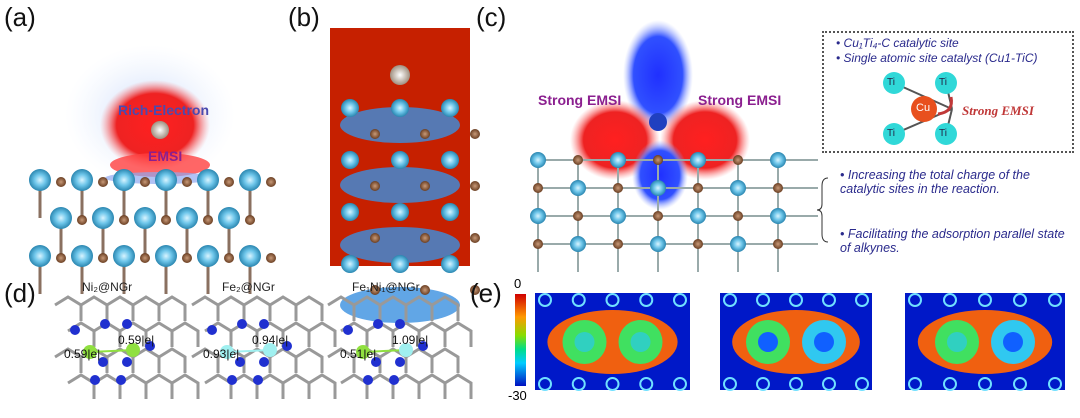  Describe the element at coordinates (405, 175) in the screenshot. I see `panel-b-structure` at that location.